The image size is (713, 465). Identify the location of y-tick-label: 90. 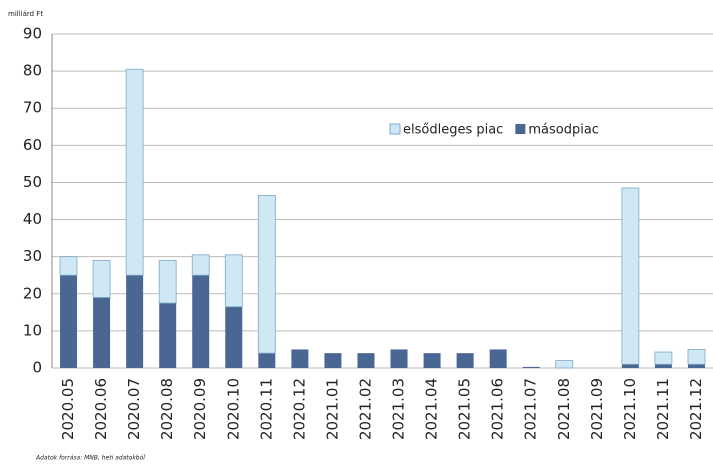
(32, 34).